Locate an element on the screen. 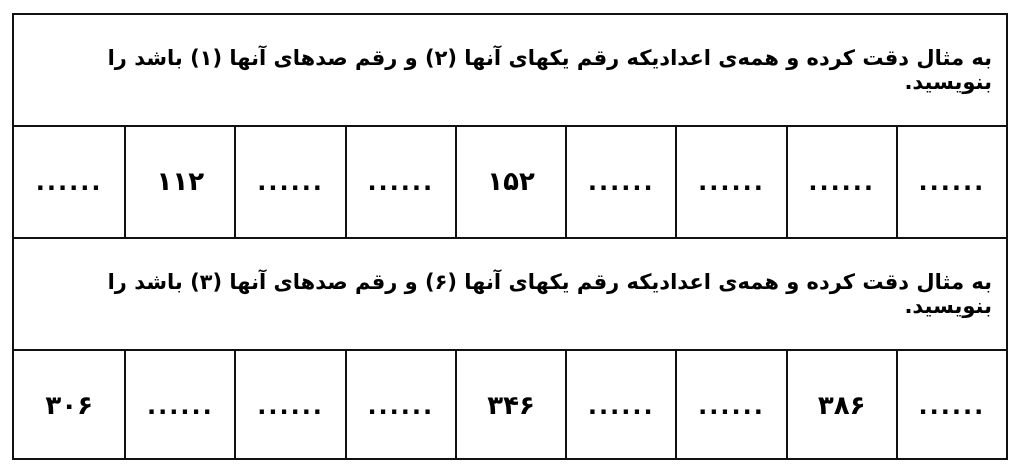 The height and width of the screenshot is (476, 1024). example-cell: ۱۵۲ is located at coordinates (509, 182).